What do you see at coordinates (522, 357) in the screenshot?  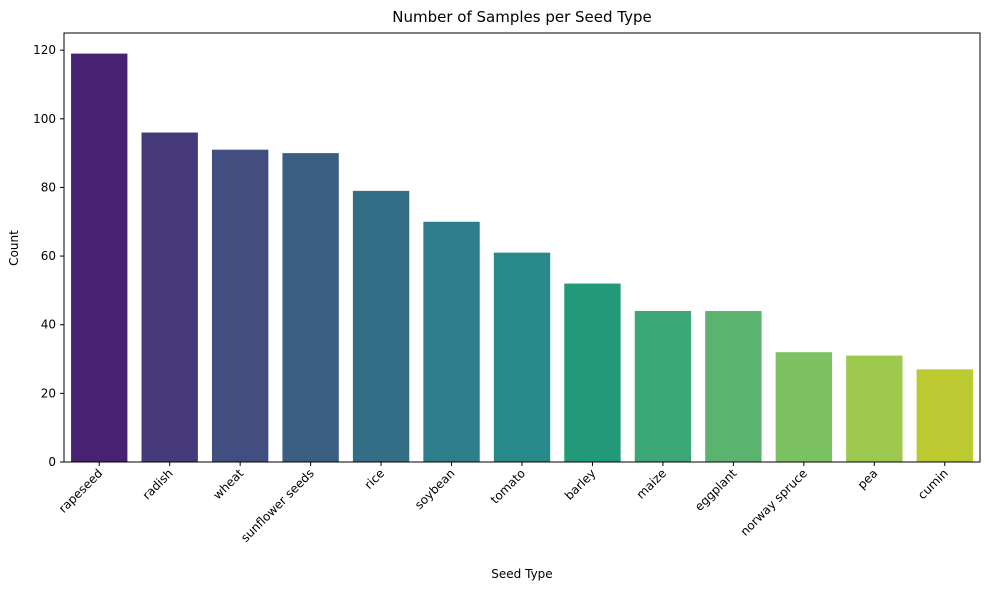 I see `bar-tomato` at bounding box center [522, 357].